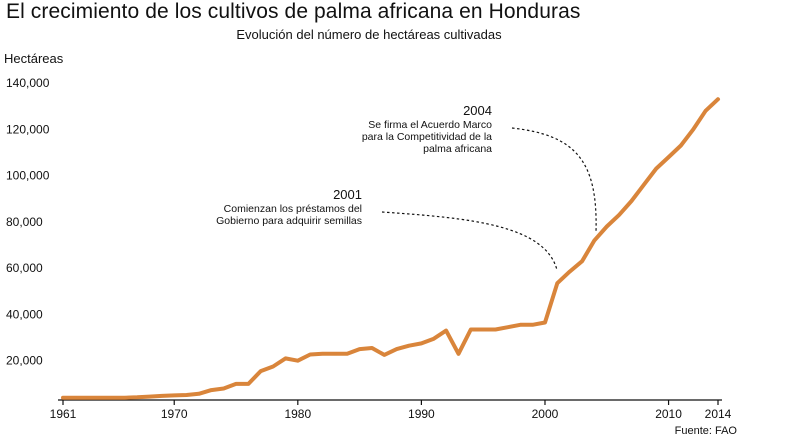 The width and height of the screenshot is (800, 445). What do you see at coordinates (430, 125) in the screenshot?
I see `annotation-2004-line-1: Se firma el Acuerdo Marco` at bounding box center [430, 125].